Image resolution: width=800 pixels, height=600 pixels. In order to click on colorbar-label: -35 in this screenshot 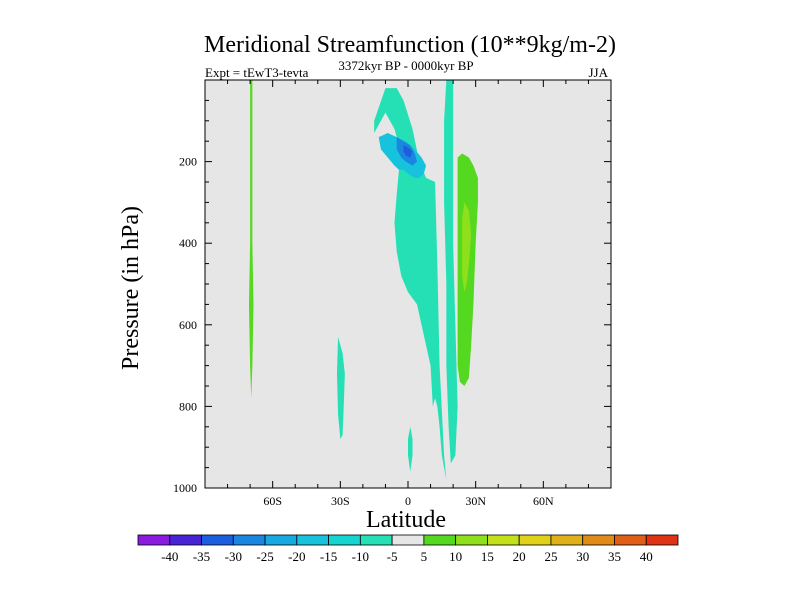, I will do `click(201, 556)`.